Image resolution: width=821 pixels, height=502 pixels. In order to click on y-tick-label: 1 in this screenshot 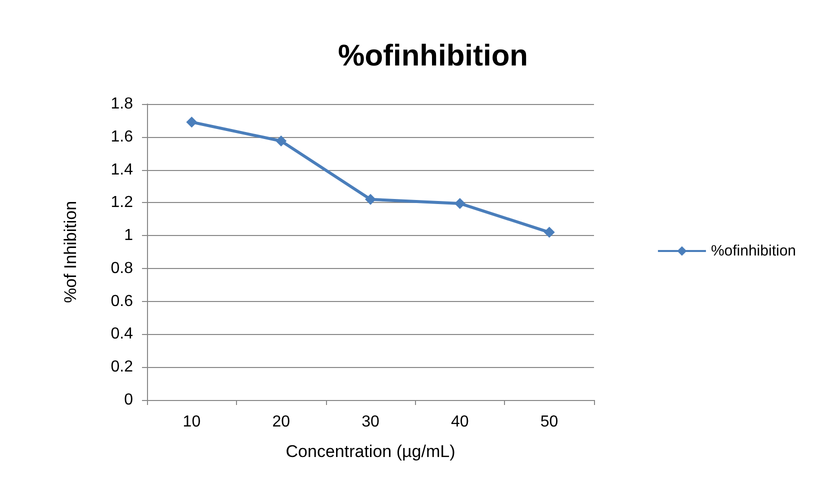, I will do `click(129, 235)`.